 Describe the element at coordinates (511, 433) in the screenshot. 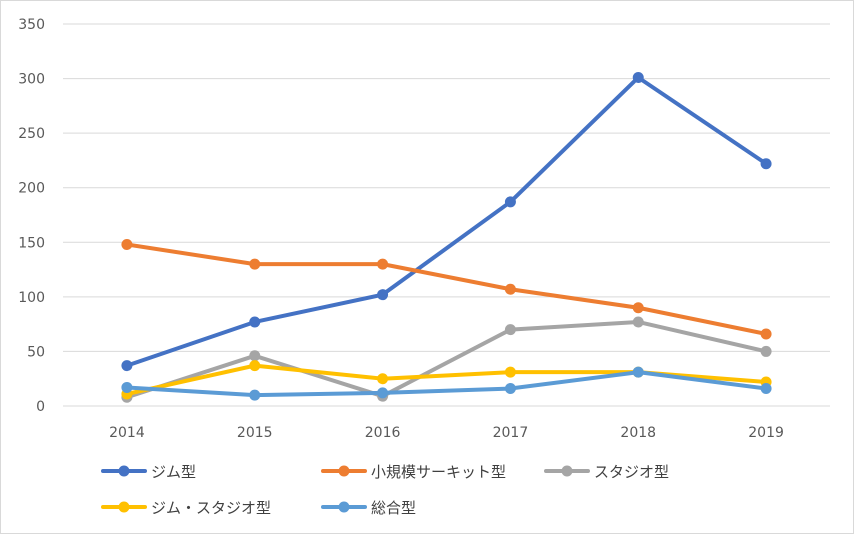

I see `x-tick-label: 2017` at that location.